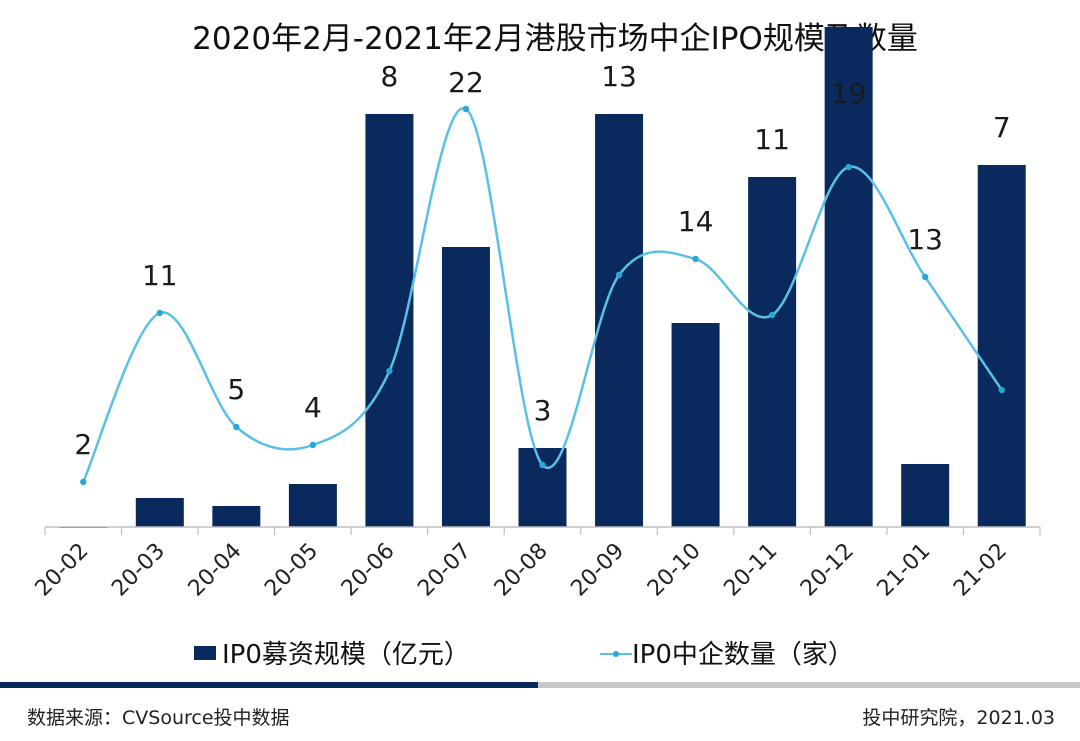 This screenshot has height=741, width=1080. What do you see at coordinates (390, 76) in the screenshot?
I see `line-value-label-20-06: 8` at bounding box center [390, 76].